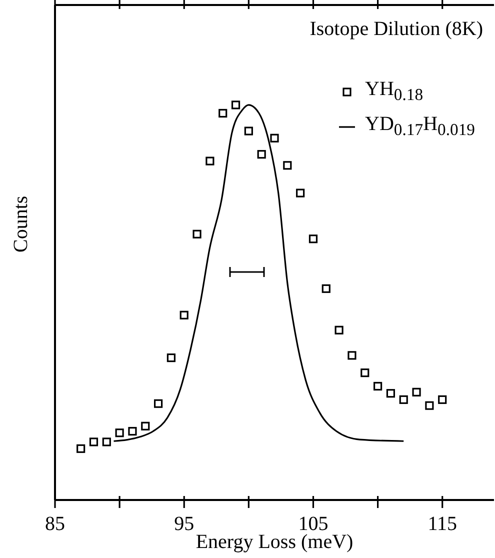 Image resolution: width=495 pixels, height=558 pixels. I want to click on chart-title: Isotope Dilution (8K), so click(396, 29).